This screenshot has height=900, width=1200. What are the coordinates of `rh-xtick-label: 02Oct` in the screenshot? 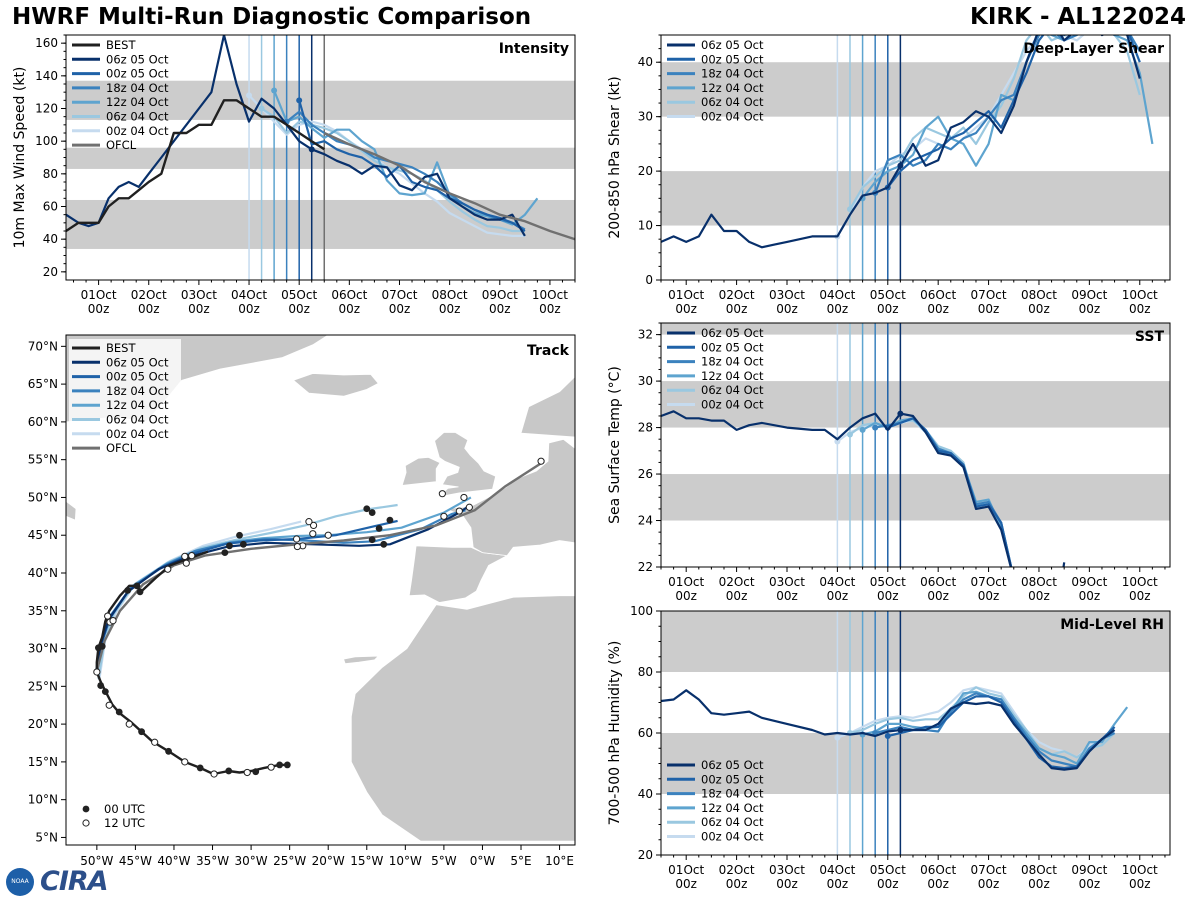 It's located at (737, 870).